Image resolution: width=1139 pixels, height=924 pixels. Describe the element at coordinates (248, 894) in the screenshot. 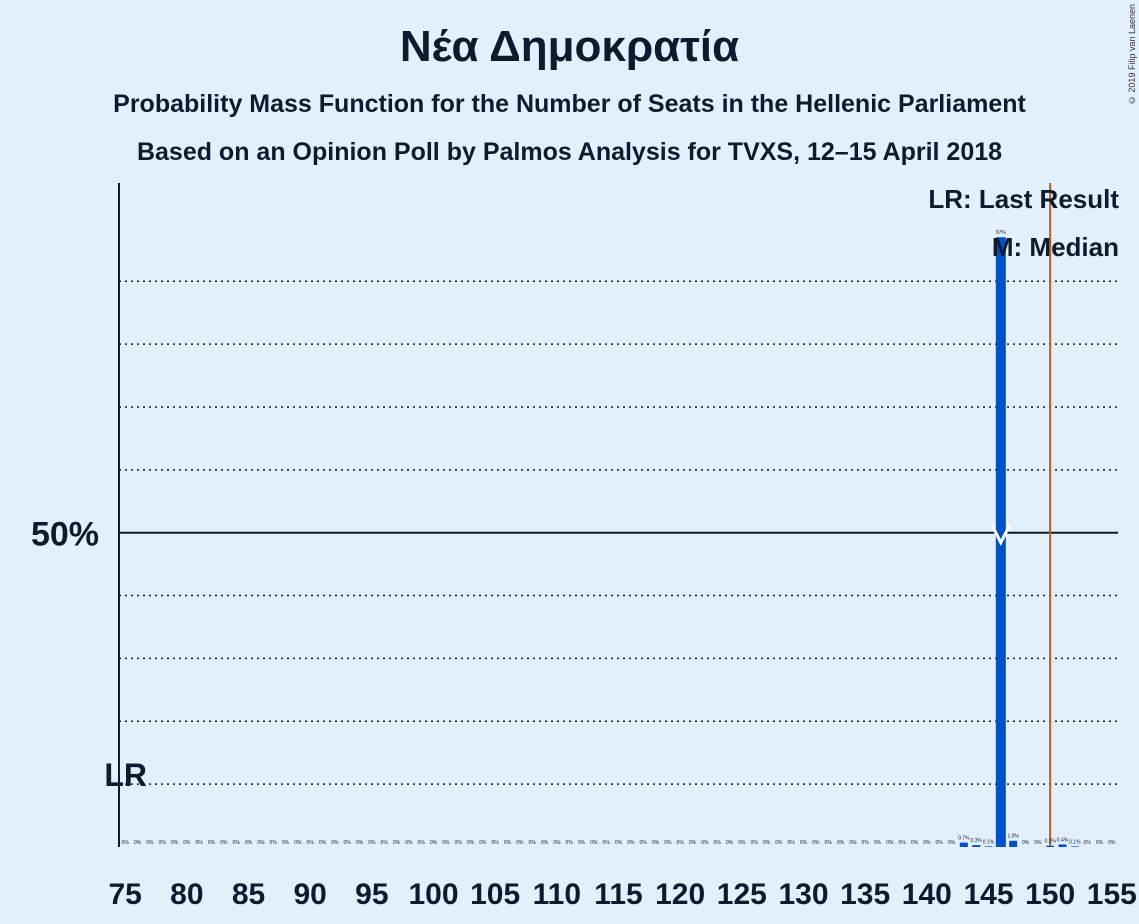

I see `x-tick-label: 85` at that location.